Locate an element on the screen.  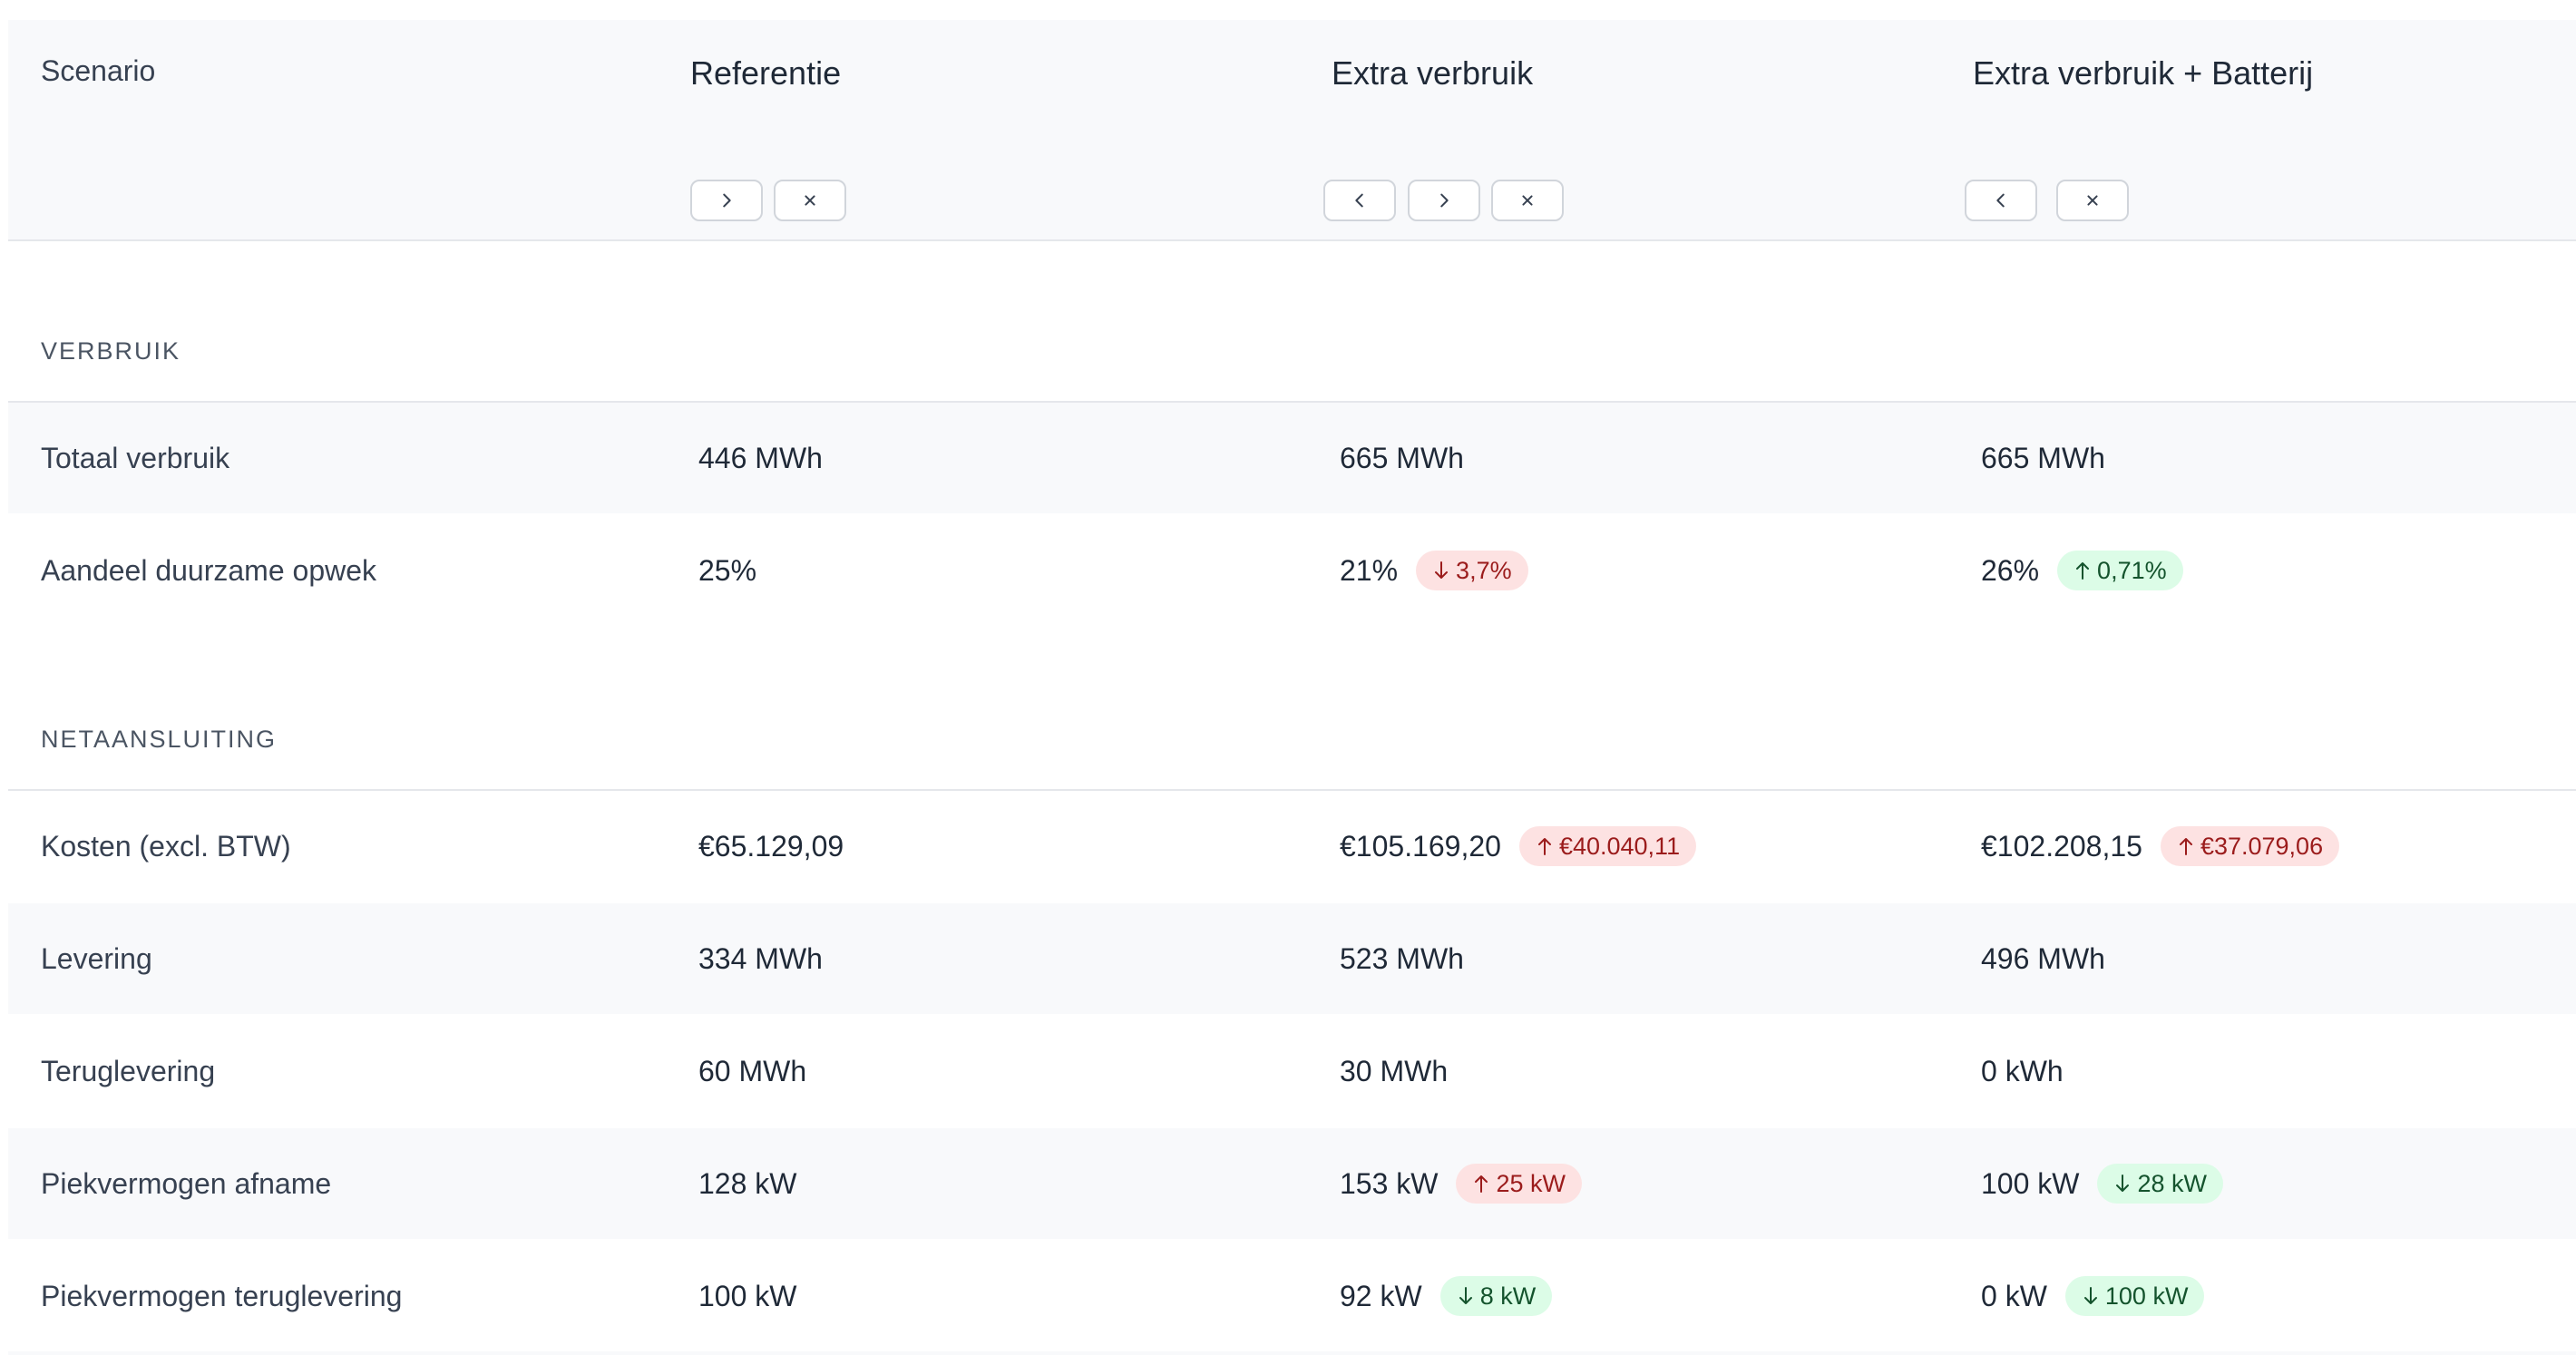
value-text: 128 kW is located at coordinates (747, 1183).